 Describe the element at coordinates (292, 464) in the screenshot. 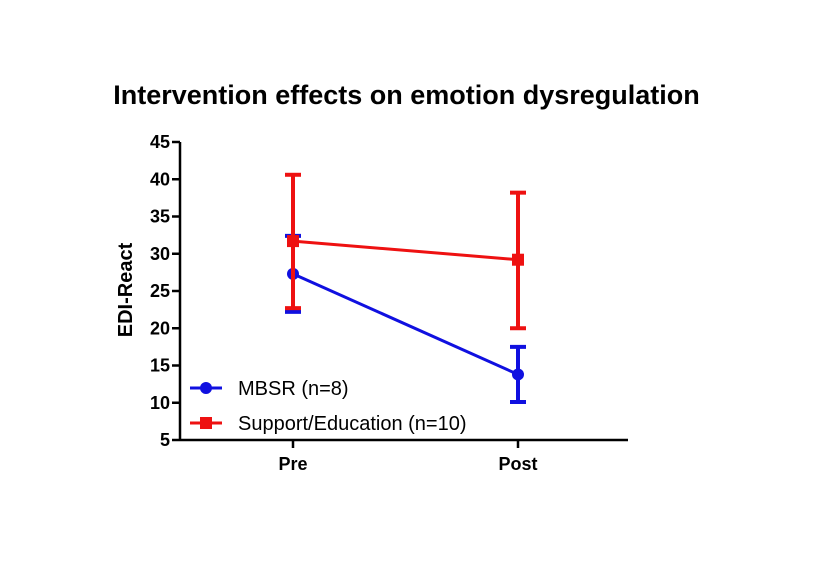

I see `x-tick-label: Pre` at that location.